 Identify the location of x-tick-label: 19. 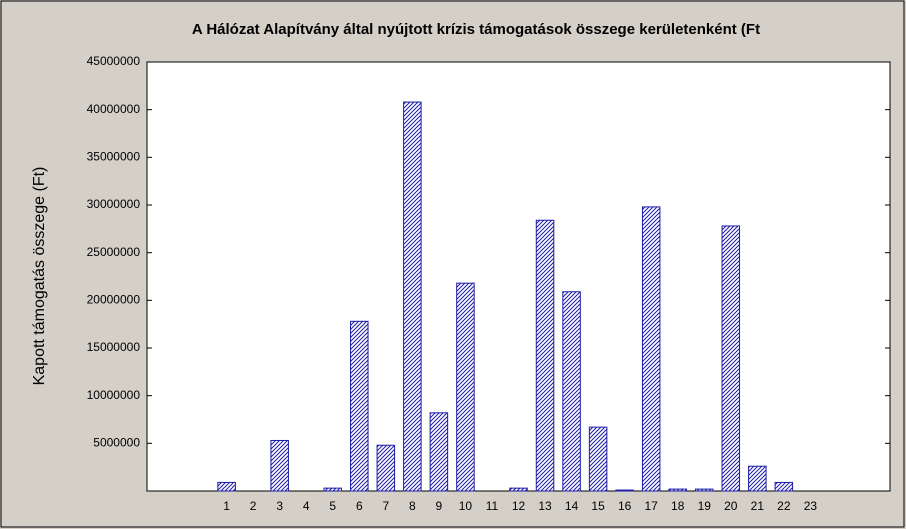
(705, 506).